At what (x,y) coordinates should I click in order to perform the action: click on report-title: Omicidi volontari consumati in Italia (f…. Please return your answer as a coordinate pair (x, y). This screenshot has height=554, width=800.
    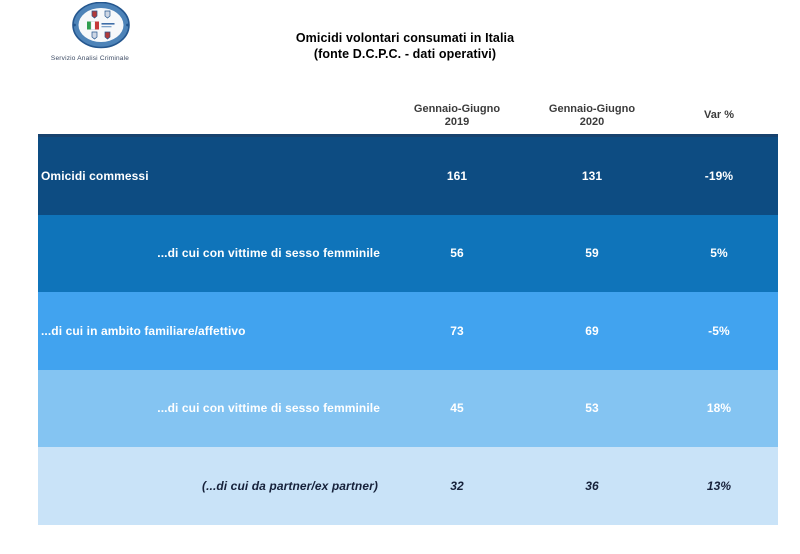
    Looking at the image, I should click on (400, 46).